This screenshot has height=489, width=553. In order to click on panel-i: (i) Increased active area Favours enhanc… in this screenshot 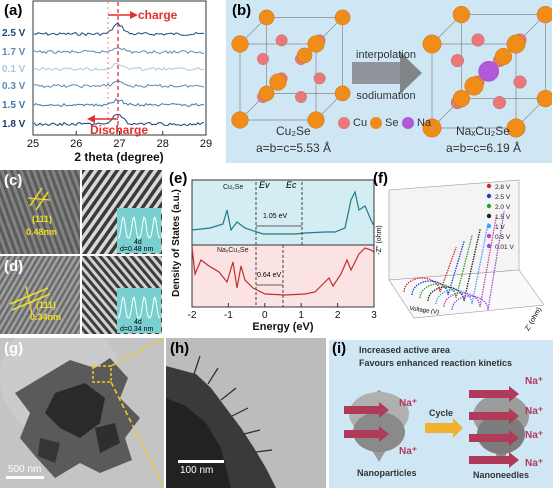, I will do `click(441, 414)`.